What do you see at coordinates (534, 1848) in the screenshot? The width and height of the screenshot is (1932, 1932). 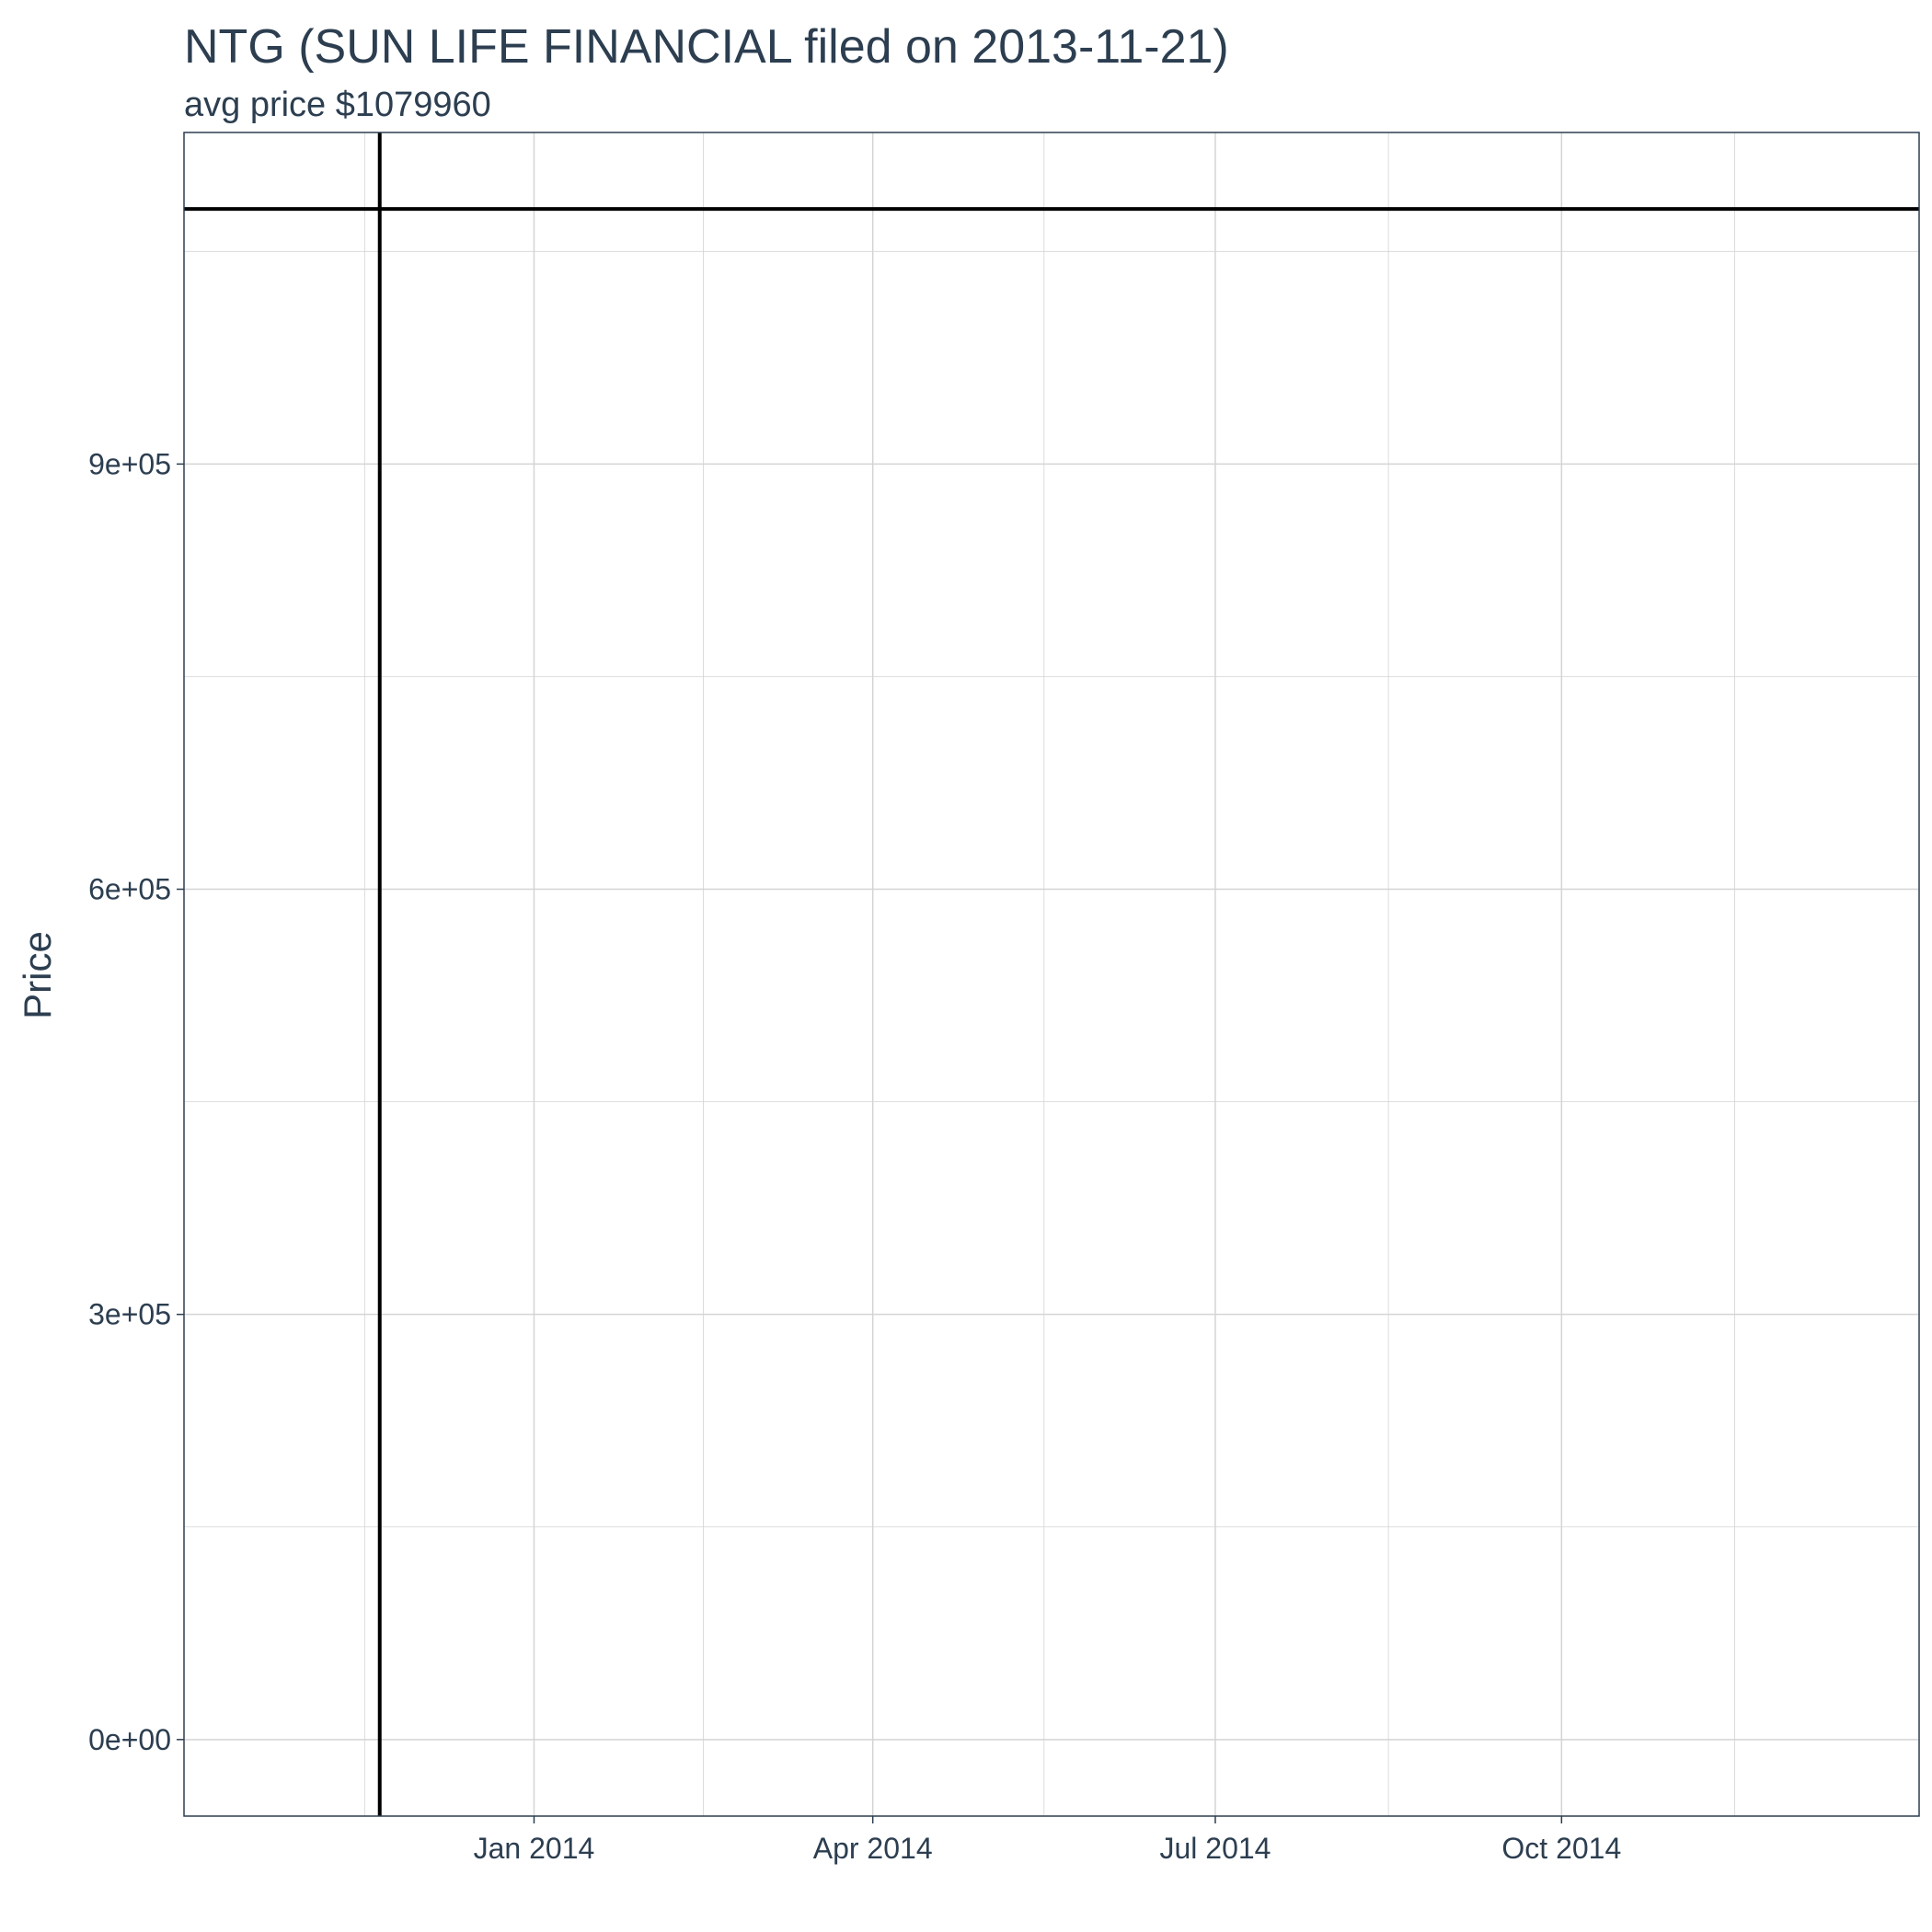 I see `x-tick-label: Jan 2014` at bounding box center [534, 1848].